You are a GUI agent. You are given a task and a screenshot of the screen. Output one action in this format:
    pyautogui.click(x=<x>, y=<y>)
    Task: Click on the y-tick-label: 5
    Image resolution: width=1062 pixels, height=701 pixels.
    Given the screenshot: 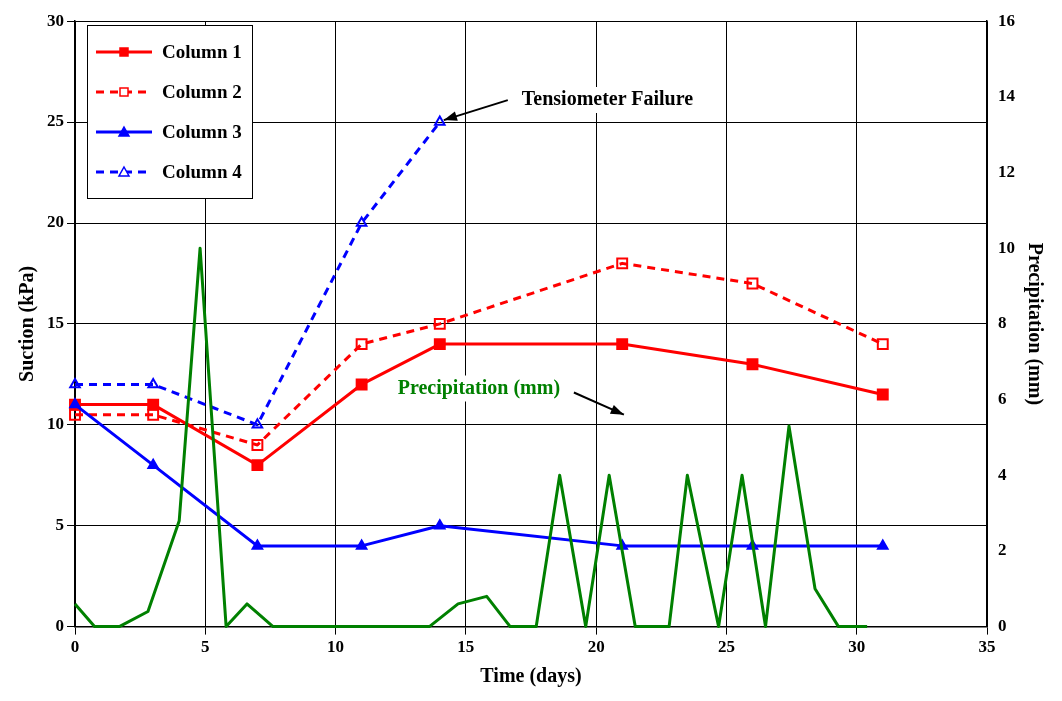 What is the action you would take?
    pyautogui.click(x=59, y=525)
    